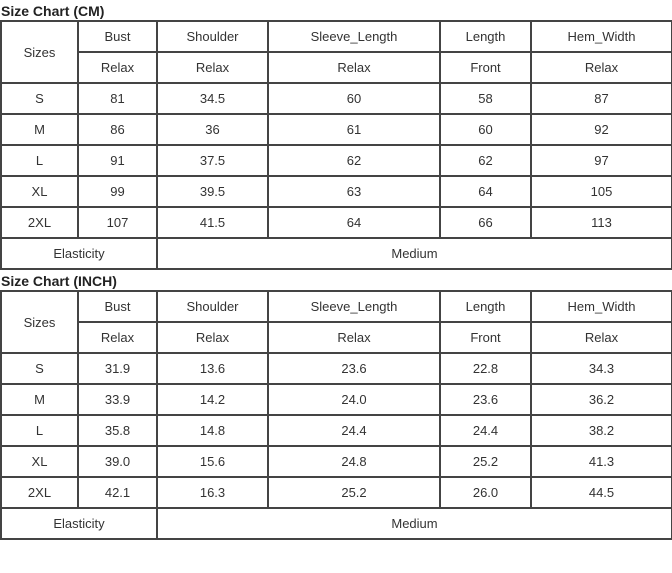  Describe the element at coordinates (212, 461) in the screenshot. I see `measurement-cell: 15.6` at that location.